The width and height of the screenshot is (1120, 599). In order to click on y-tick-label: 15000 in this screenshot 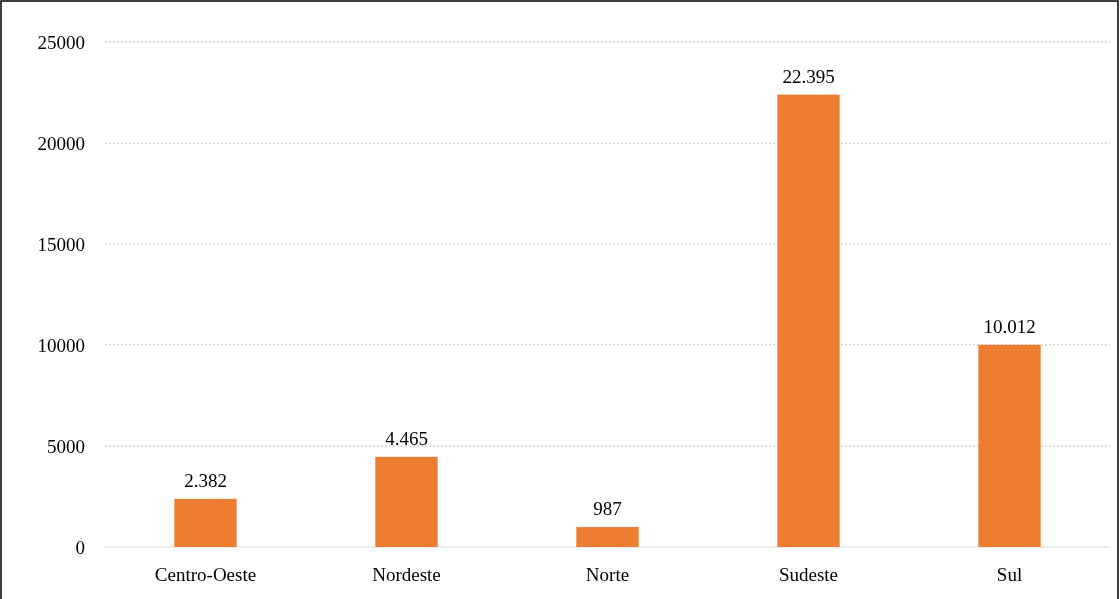, I will do `click(61, 244)`.